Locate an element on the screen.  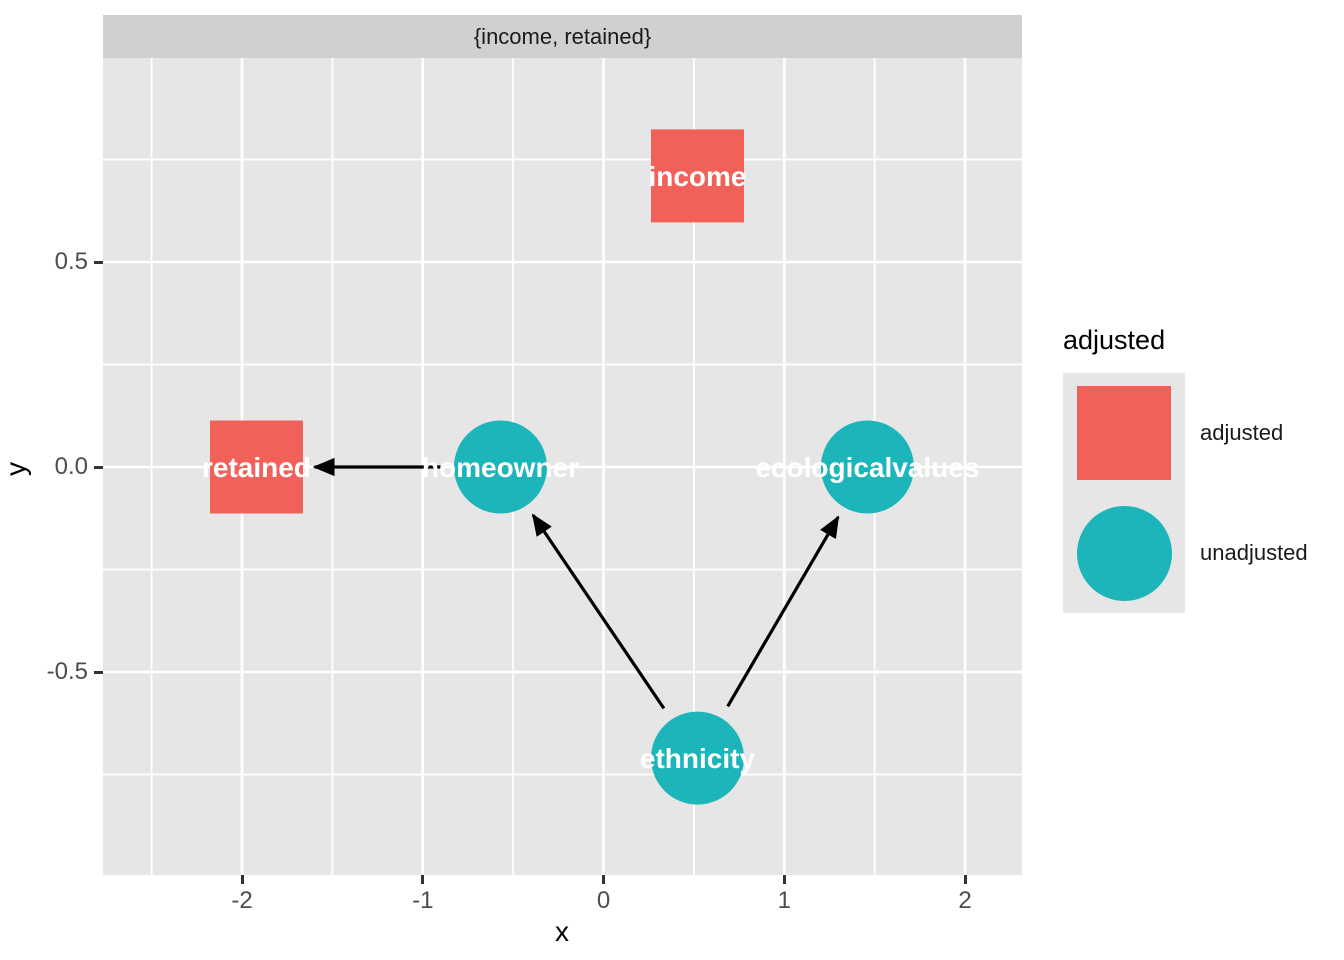
adjusted-swatch-square-icon is located at coordinates (1124, 433).